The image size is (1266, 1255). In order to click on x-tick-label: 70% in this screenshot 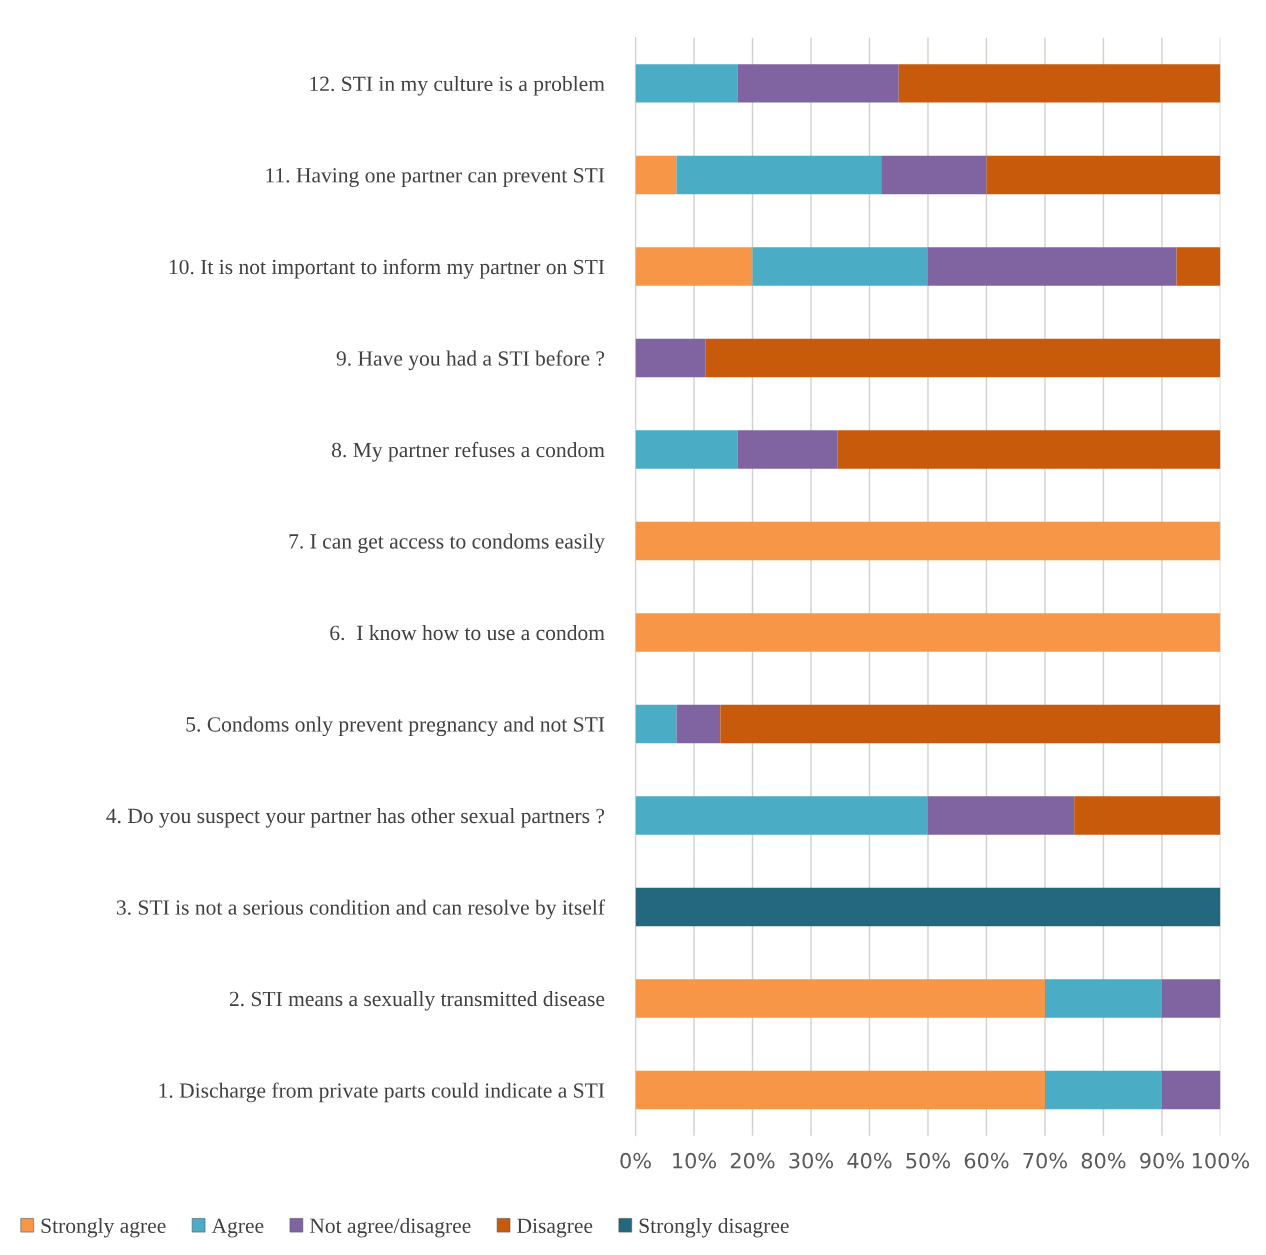, I will do `click(1045, 1160)`.